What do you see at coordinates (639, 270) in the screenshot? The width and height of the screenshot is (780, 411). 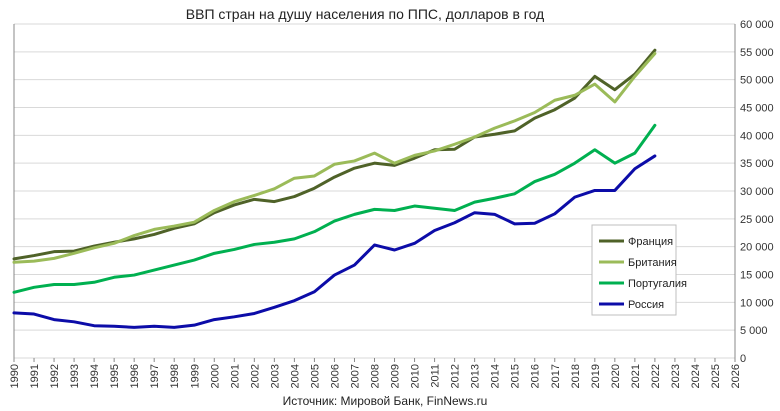 I see `legend: Франция Британия Португалия Россия` at bounding box center [639, 270].